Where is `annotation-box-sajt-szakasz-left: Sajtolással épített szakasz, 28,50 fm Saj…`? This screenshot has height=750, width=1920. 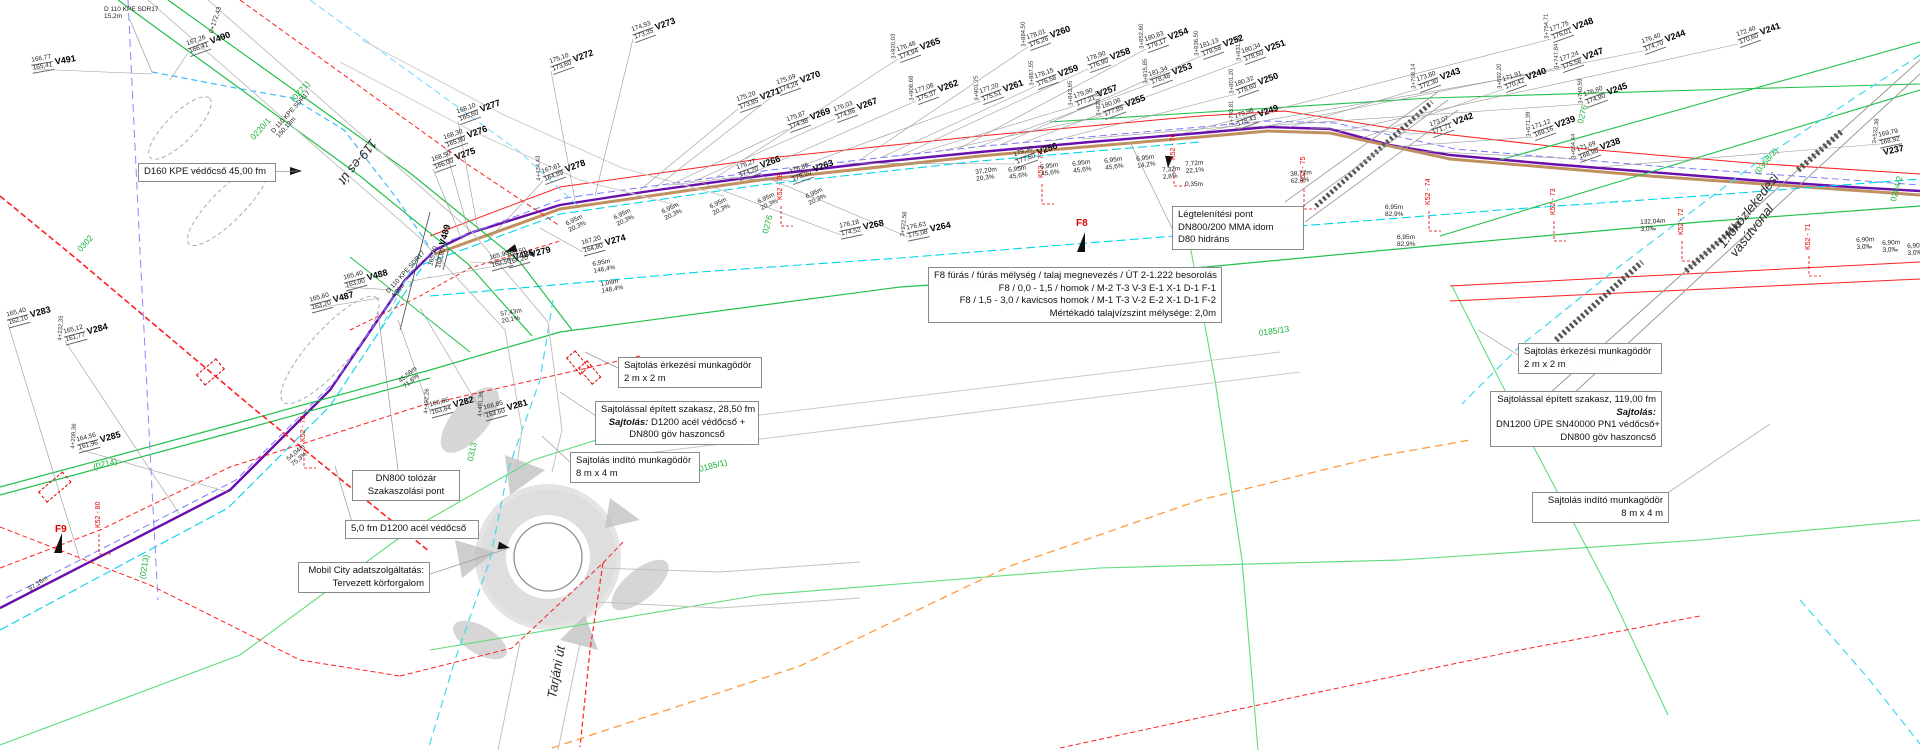
annotation-box-sajt-szakasz-left: Sajtolással épített szakasz, 28,50 fm Saj… is located at coordinates (677, 423).